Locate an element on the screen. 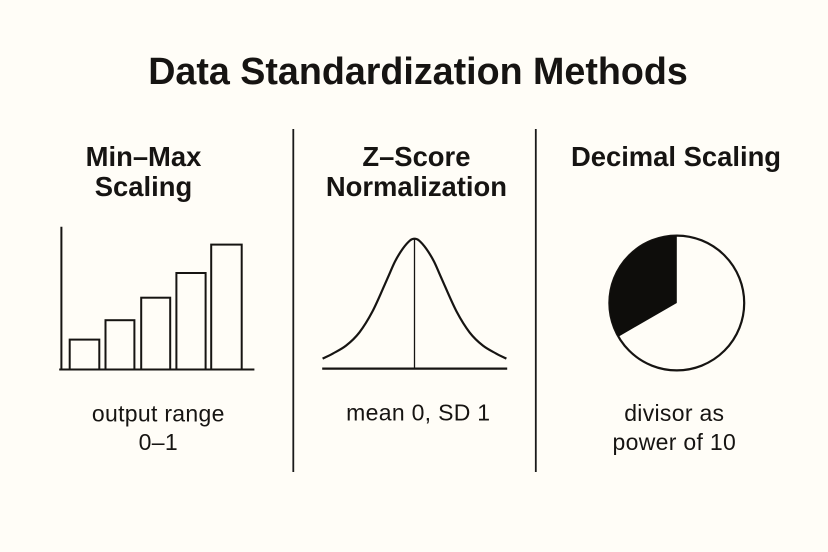 The width and height of the screenshot is (828, 552). svg-text: Min–Max is located at coordinates (144, 156).